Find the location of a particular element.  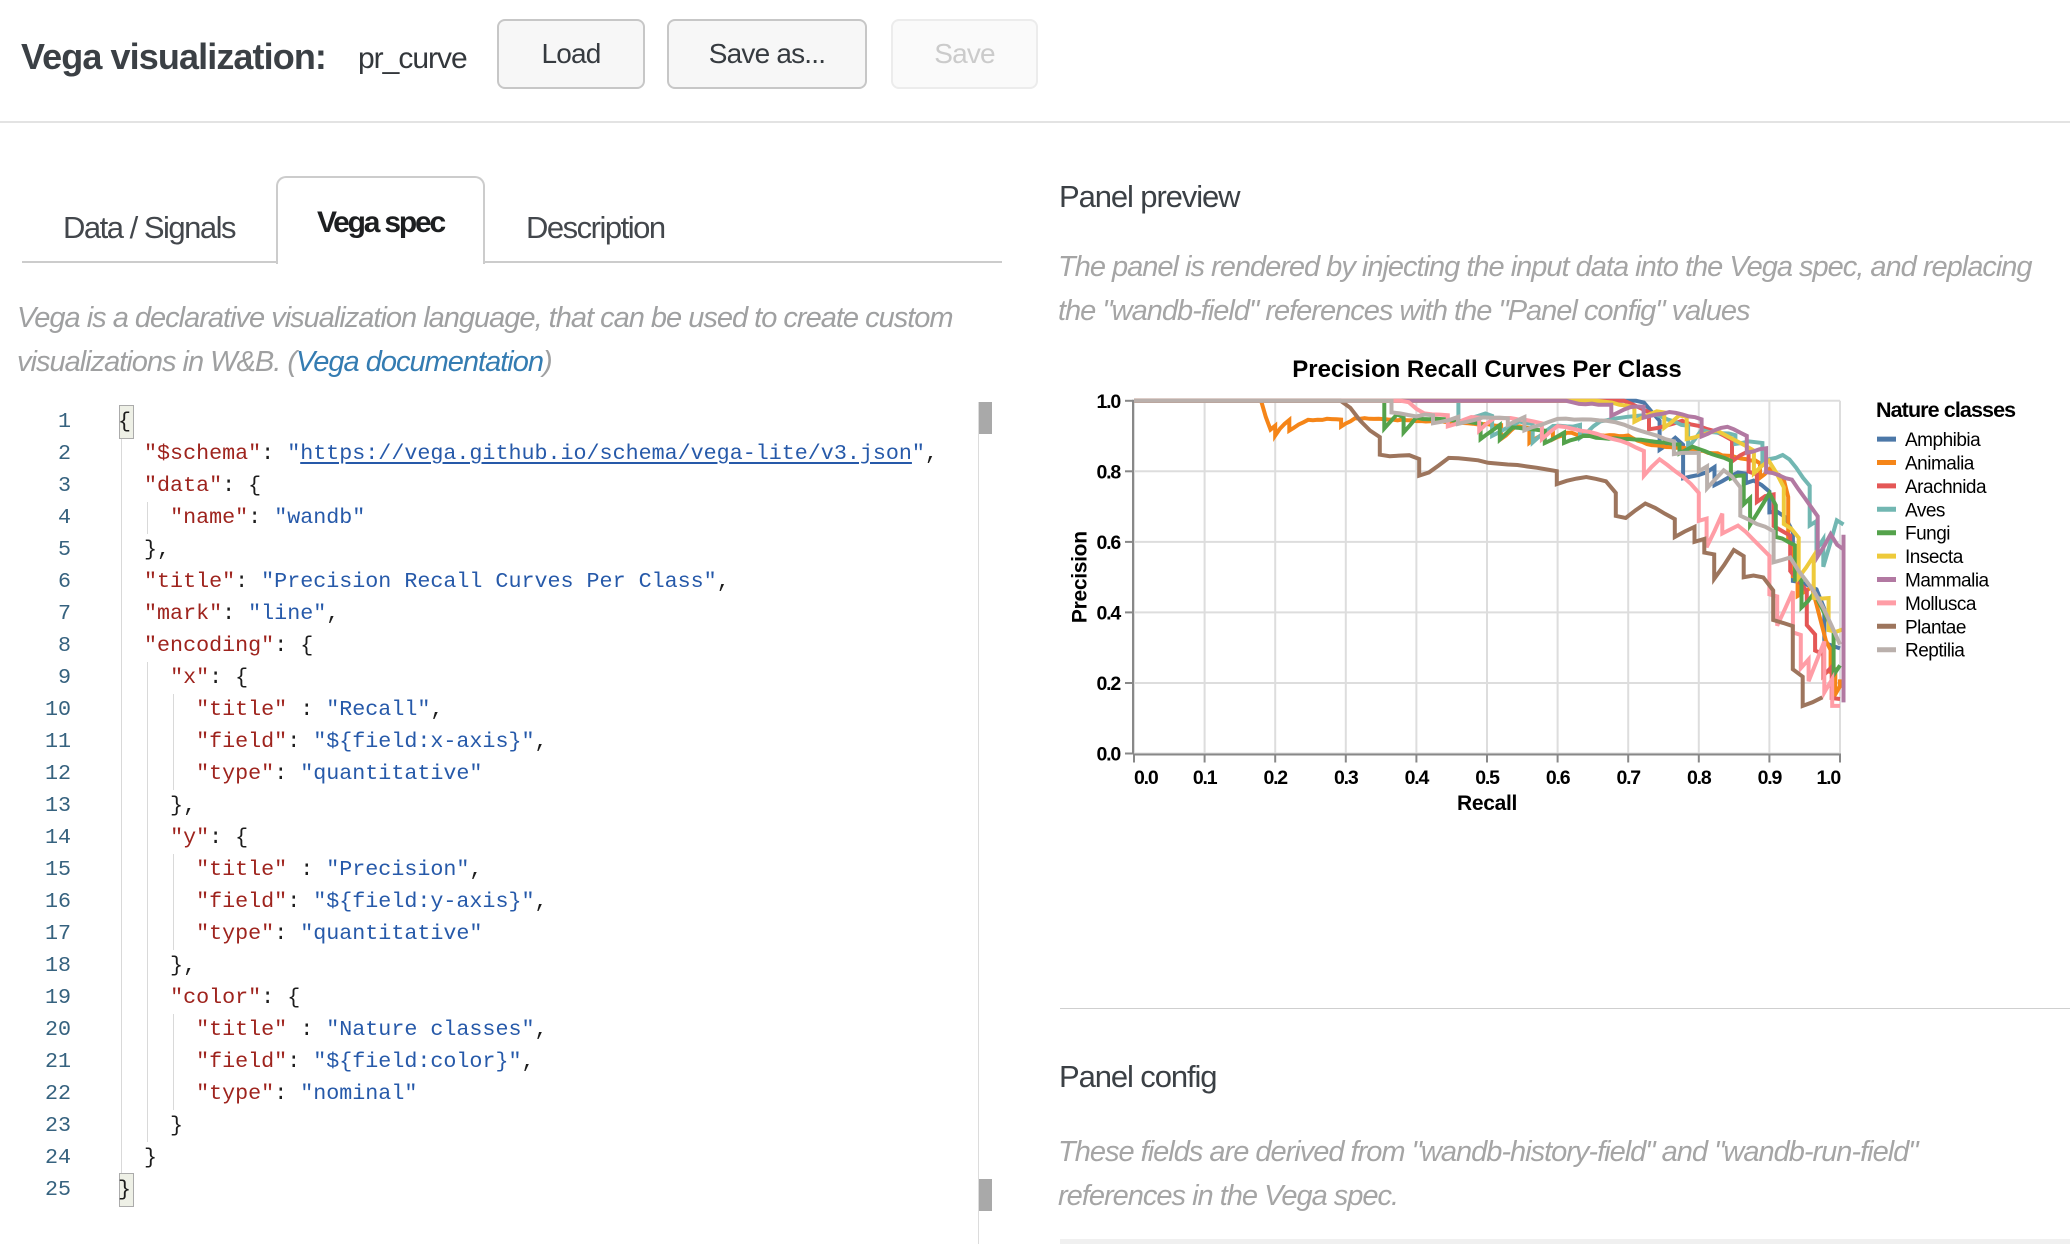

svg-text: 0.1 is located at coordinates (1205, 778).